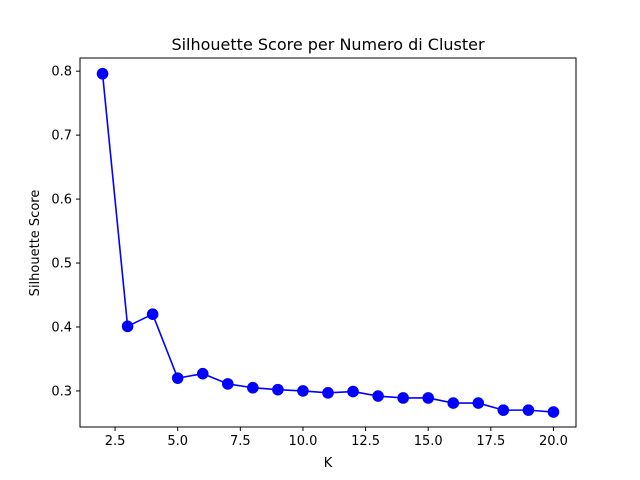  I want to click on x-tick-label: 2.5, so click(115, 441).